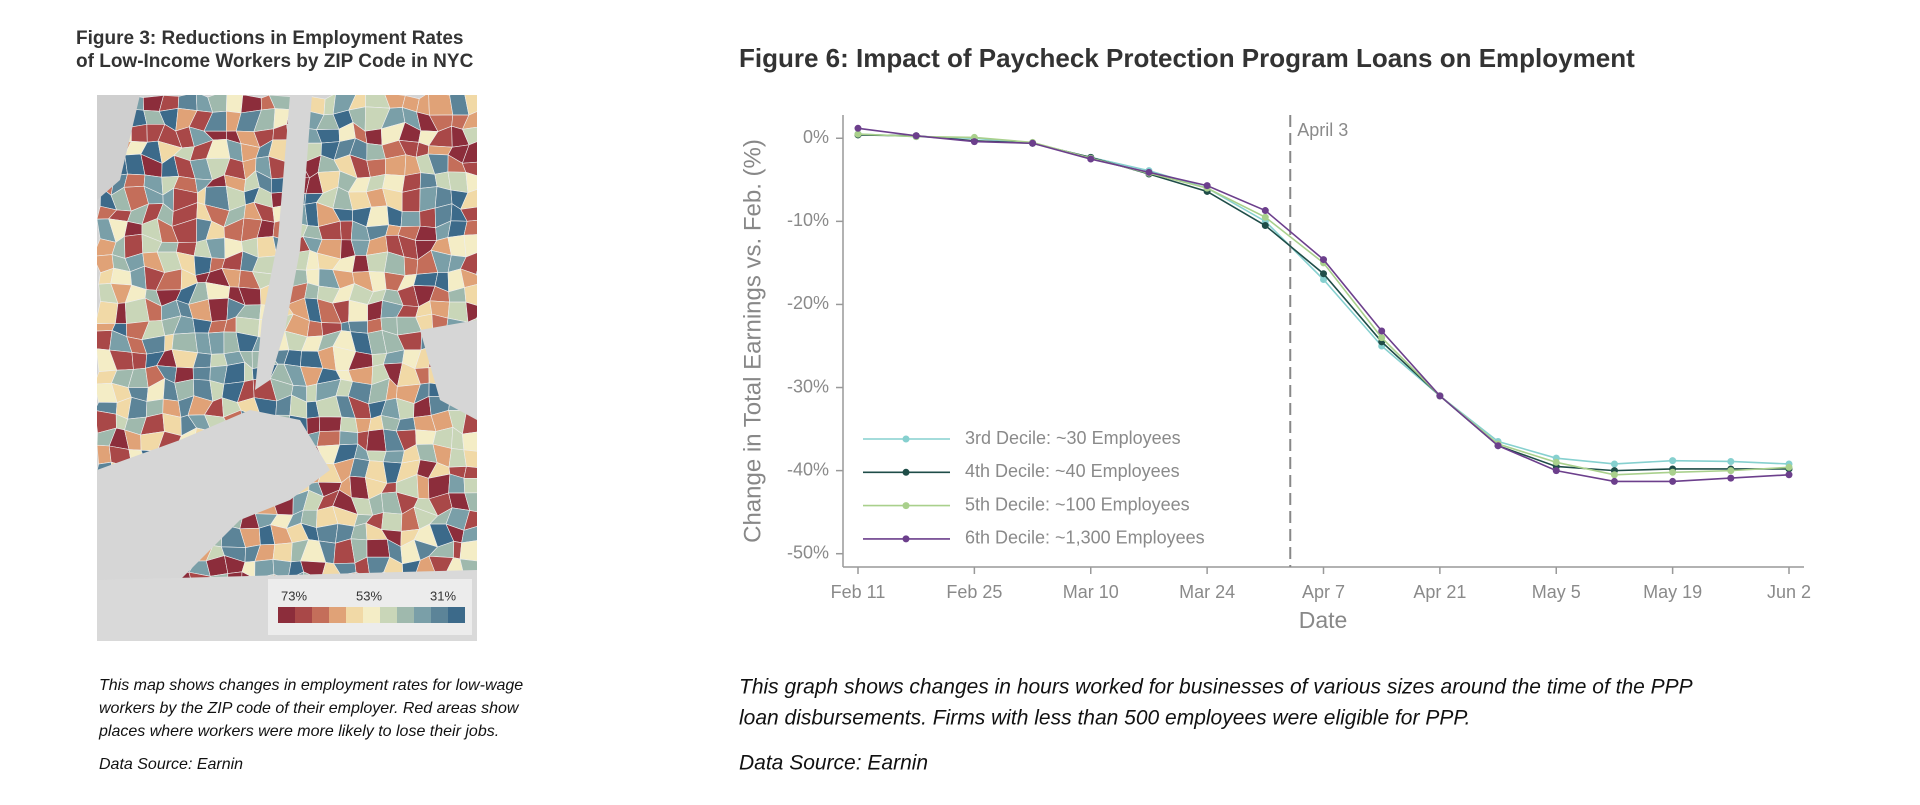 Image resolution: width=1920 pixels, height=805 pixels. Describe the element at coordinates (269, 38) in the screenshot. I see `map-title: Figure 3: Reductions in Employment Rates` at that location.